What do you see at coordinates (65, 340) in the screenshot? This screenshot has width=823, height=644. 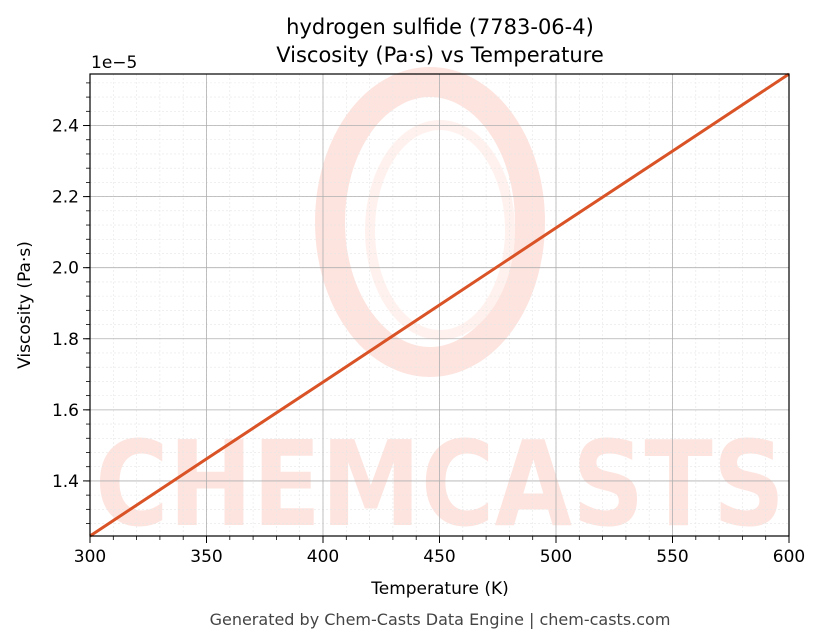 I see `y-tick-label: 1.8` at bounding box center [65, 340].